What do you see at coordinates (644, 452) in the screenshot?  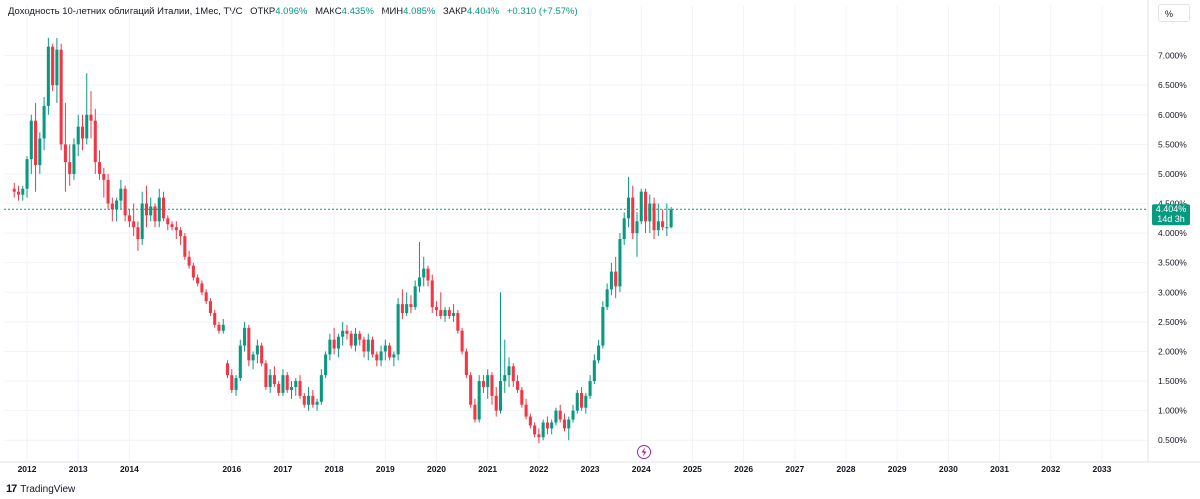 I see `lightning-icon` at bounding box center [644, 452].